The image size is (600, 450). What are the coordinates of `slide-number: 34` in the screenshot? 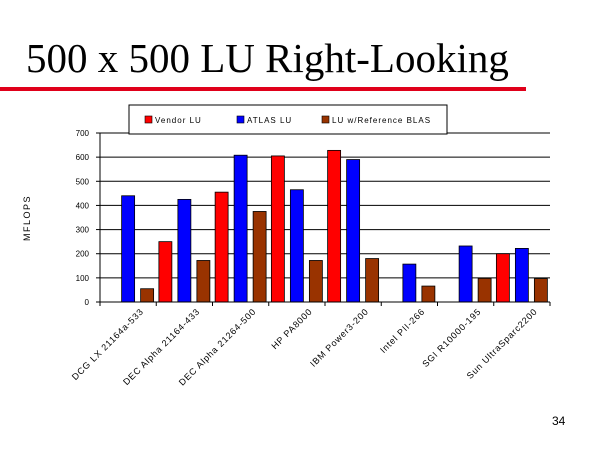 It's located at (559, 421).